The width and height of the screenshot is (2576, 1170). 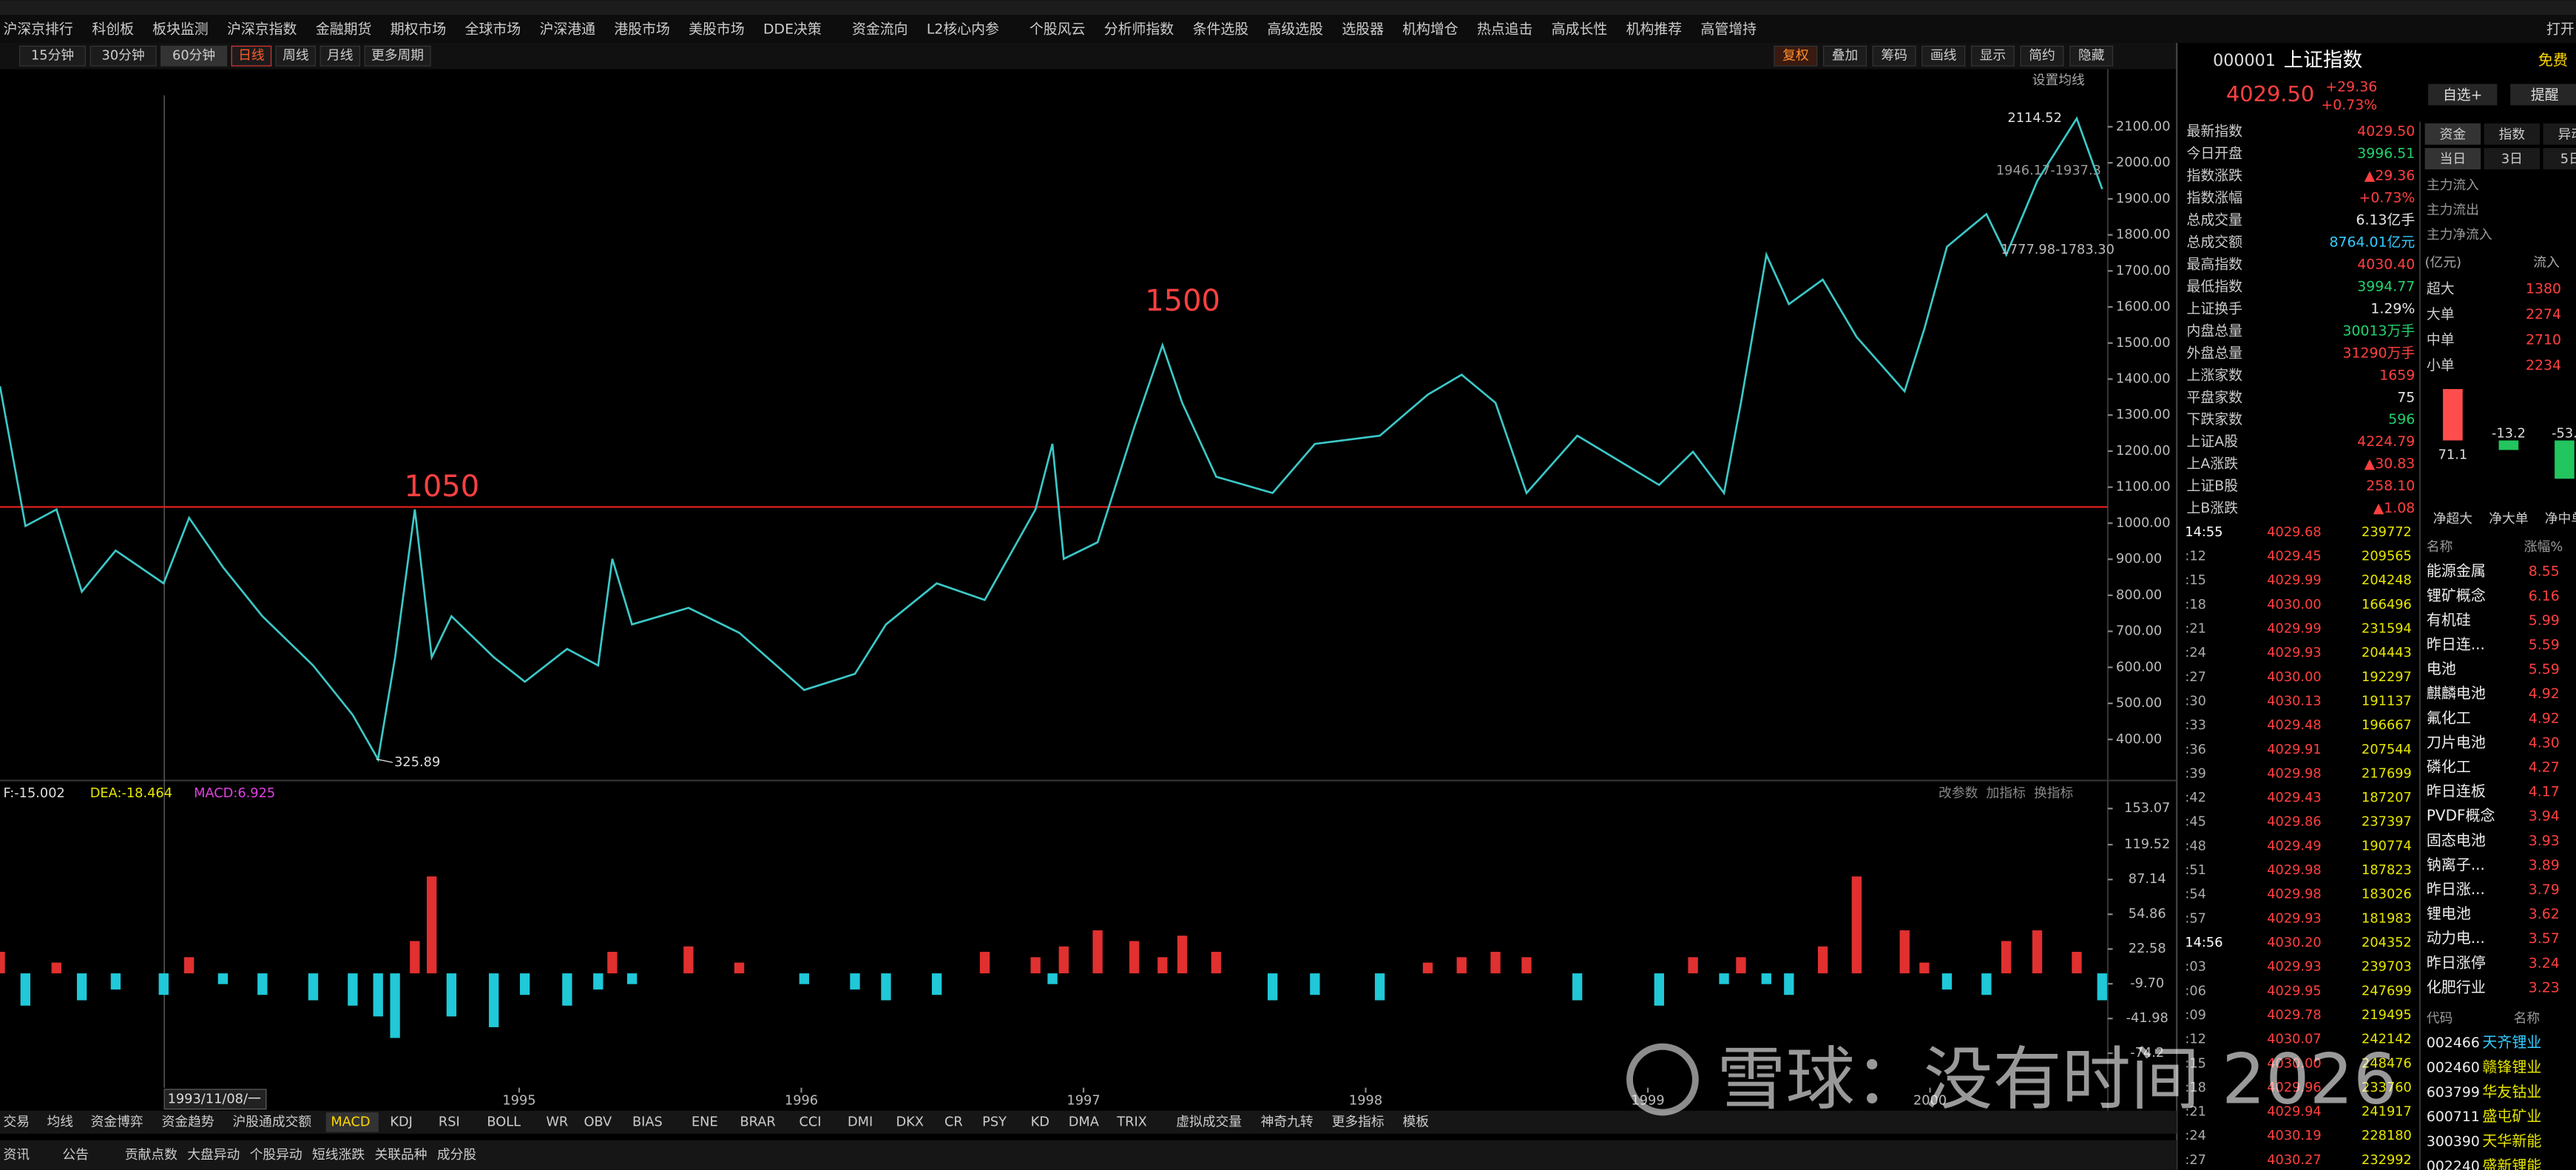 What do you see at coordinates (880, 30) in the screenshot?
I see `menu-item: 资金流向` at bounding box center [880, 30].